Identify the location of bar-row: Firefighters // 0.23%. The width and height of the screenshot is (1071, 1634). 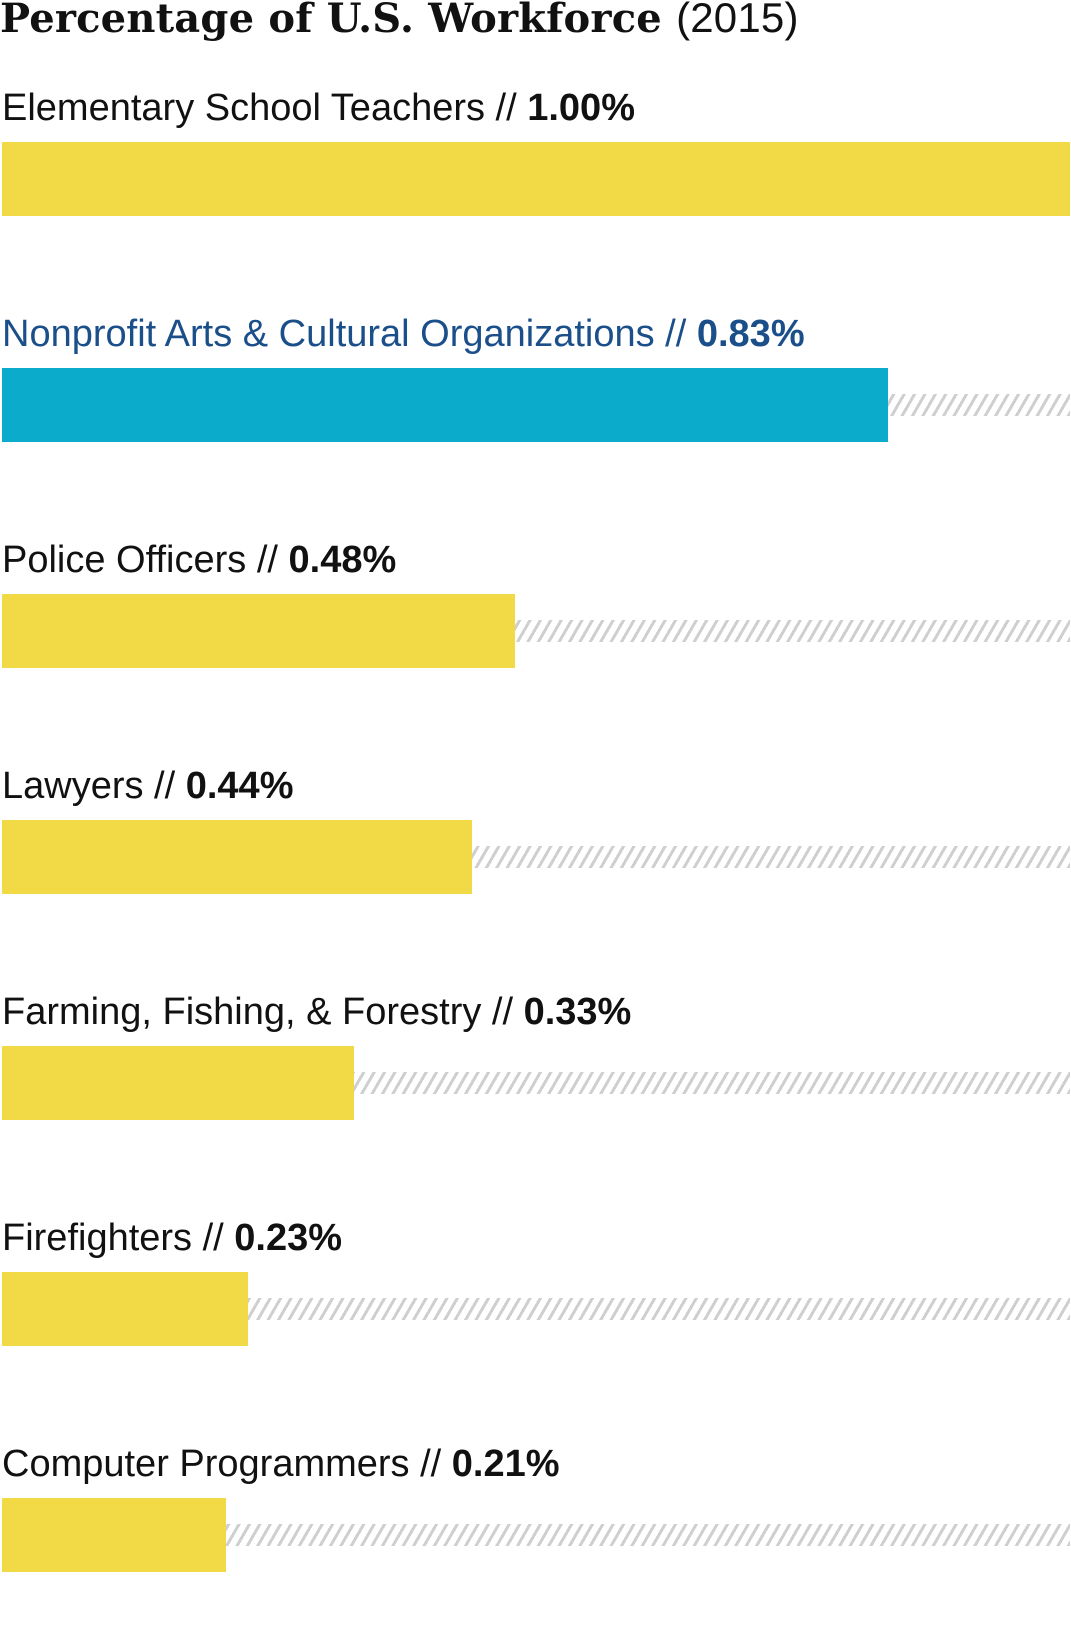
(535, 1293).